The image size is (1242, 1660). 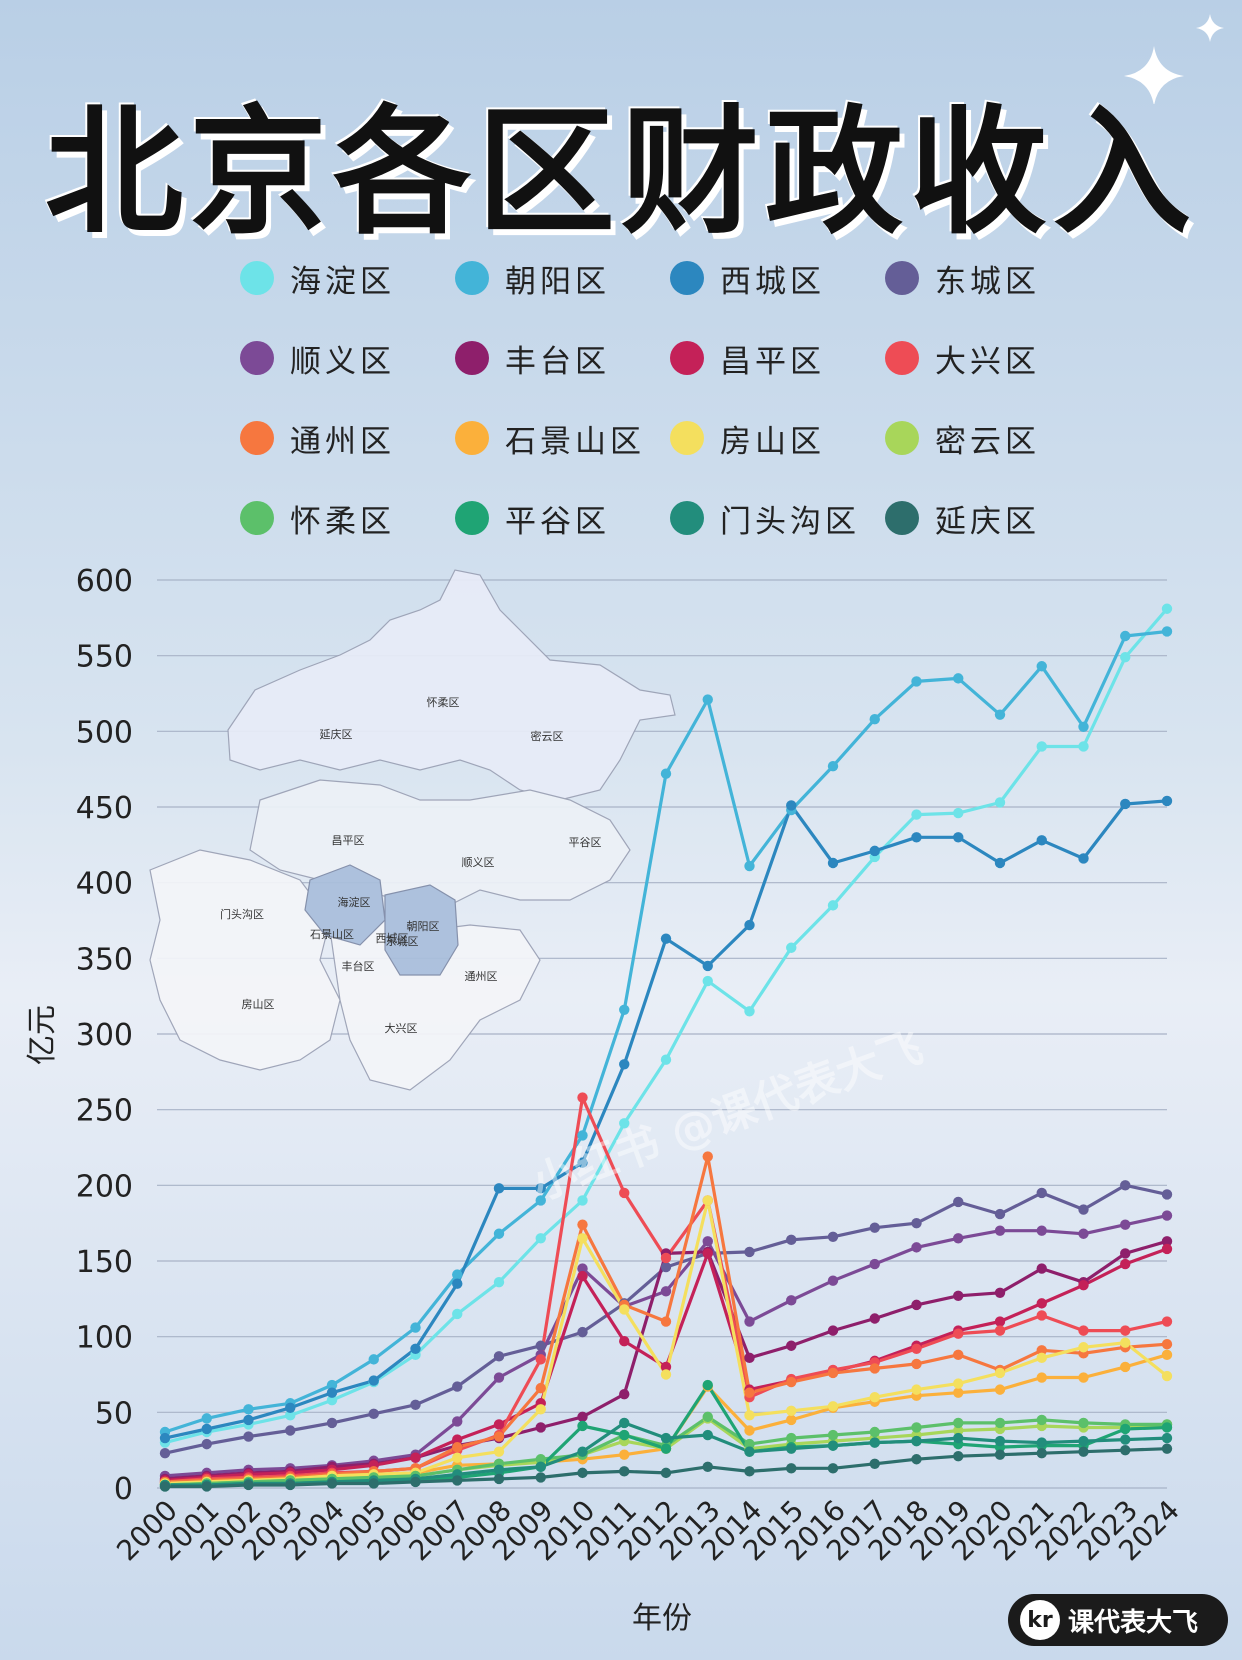 What do you see at coordinates (348, 840) in the screenshot?
I see `map-district-label: 昌平区` at bounding box center [348, 840].